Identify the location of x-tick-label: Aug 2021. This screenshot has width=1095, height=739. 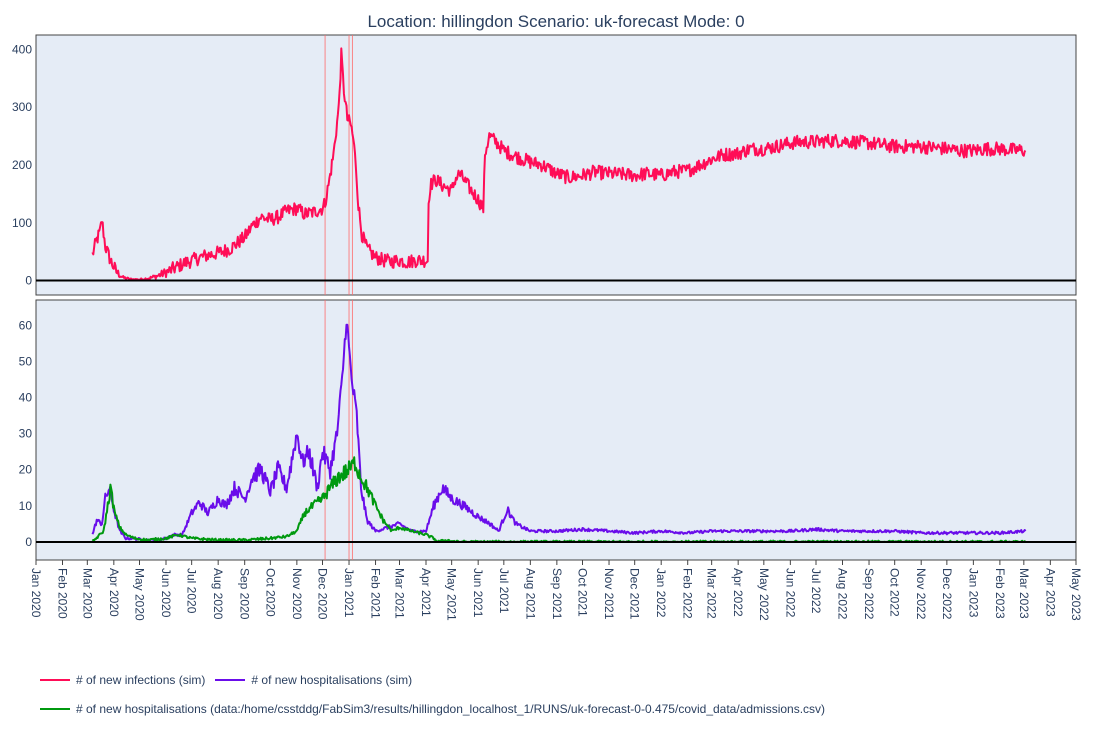
(530, 594).